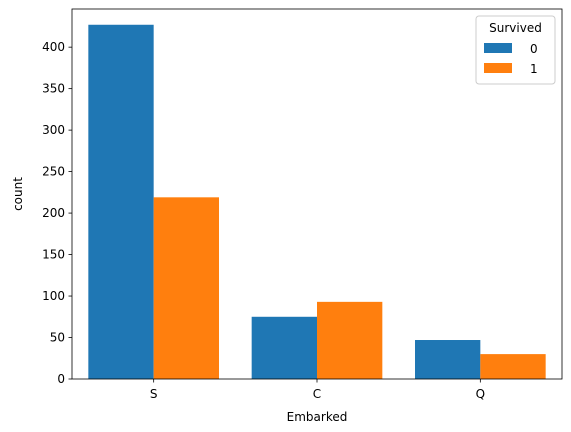 The image size is (571, 432). I want to click on y-tick-label: 150, so click(53, 255).